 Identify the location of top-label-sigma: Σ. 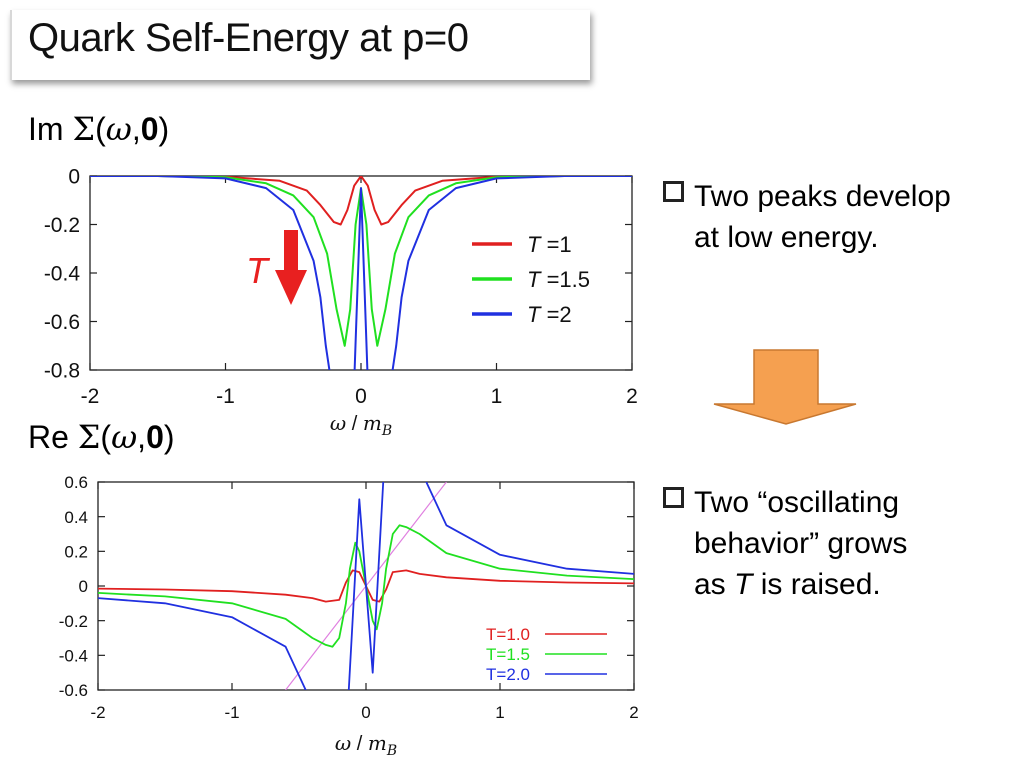
(84, 129).